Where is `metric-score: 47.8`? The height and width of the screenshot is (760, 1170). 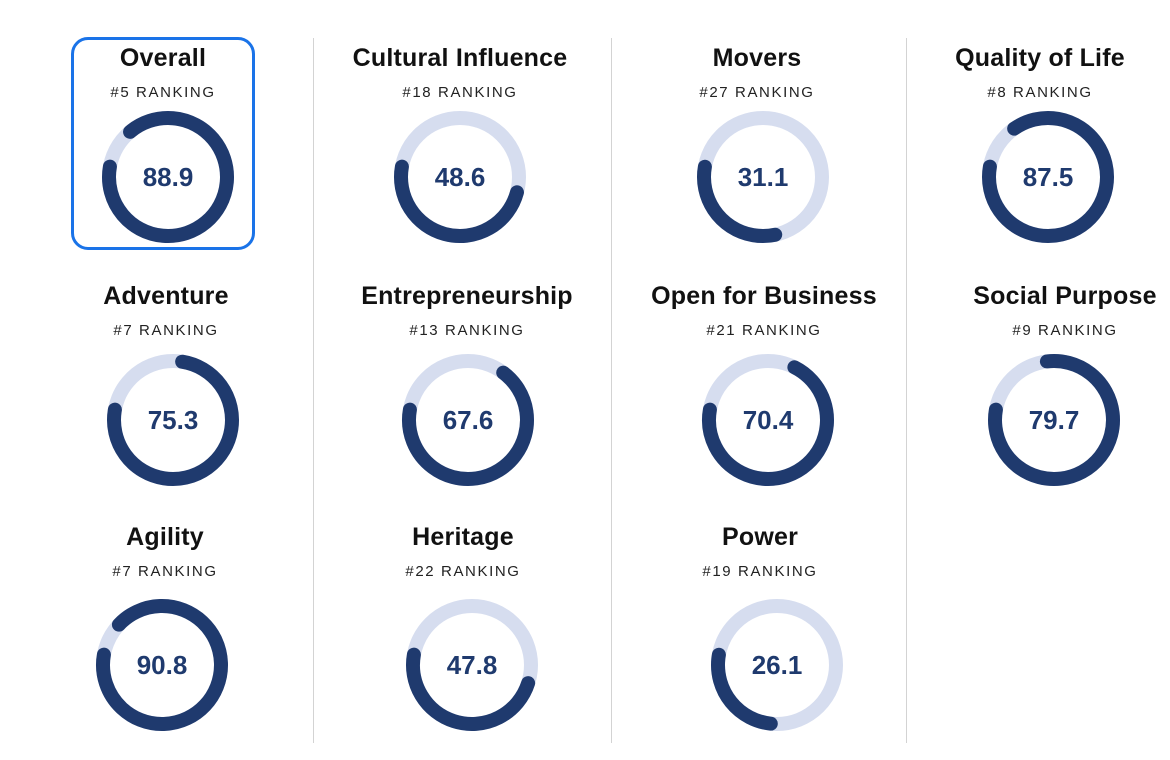 metric-score: 47.8 is located at coordinates (472, 665).